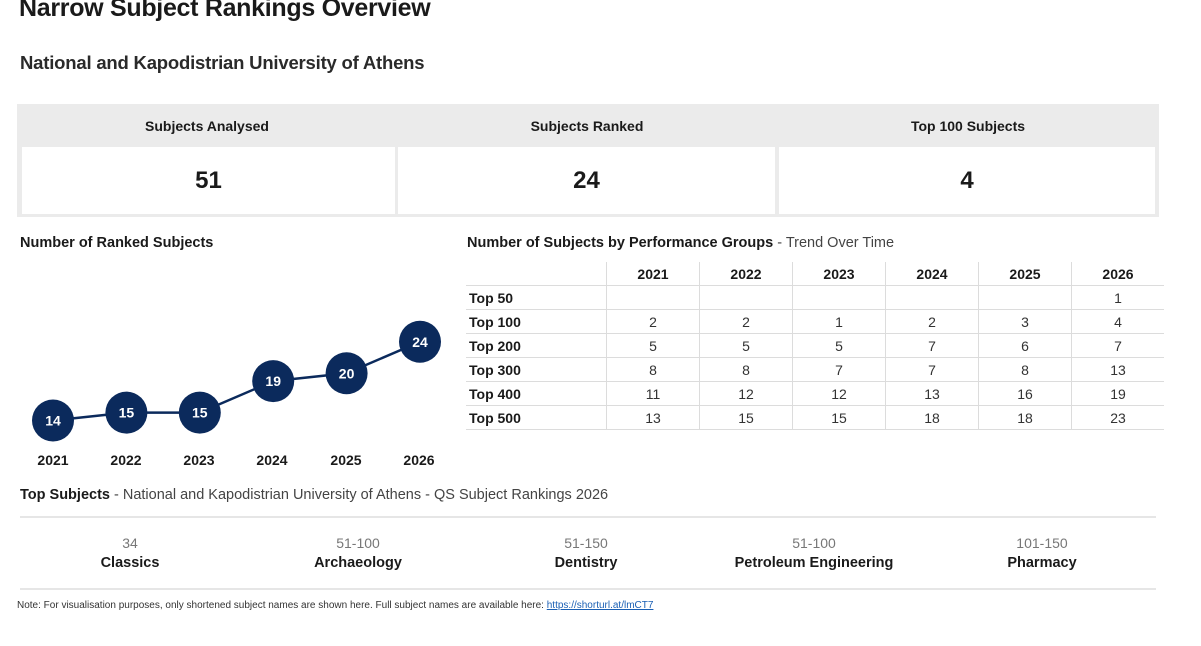 The image size is (1201, 646). I want to click on table-cell: 16, so click(1025, 393).